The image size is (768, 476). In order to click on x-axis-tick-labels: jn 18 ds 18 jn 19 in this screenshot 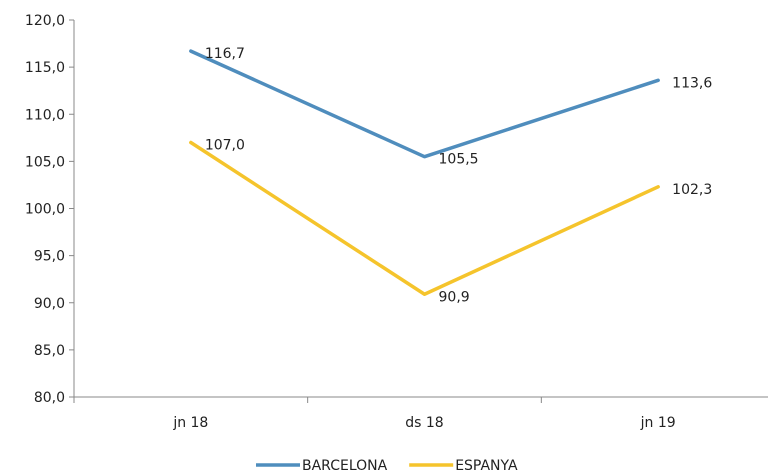, I will do `click(423, 423)`.